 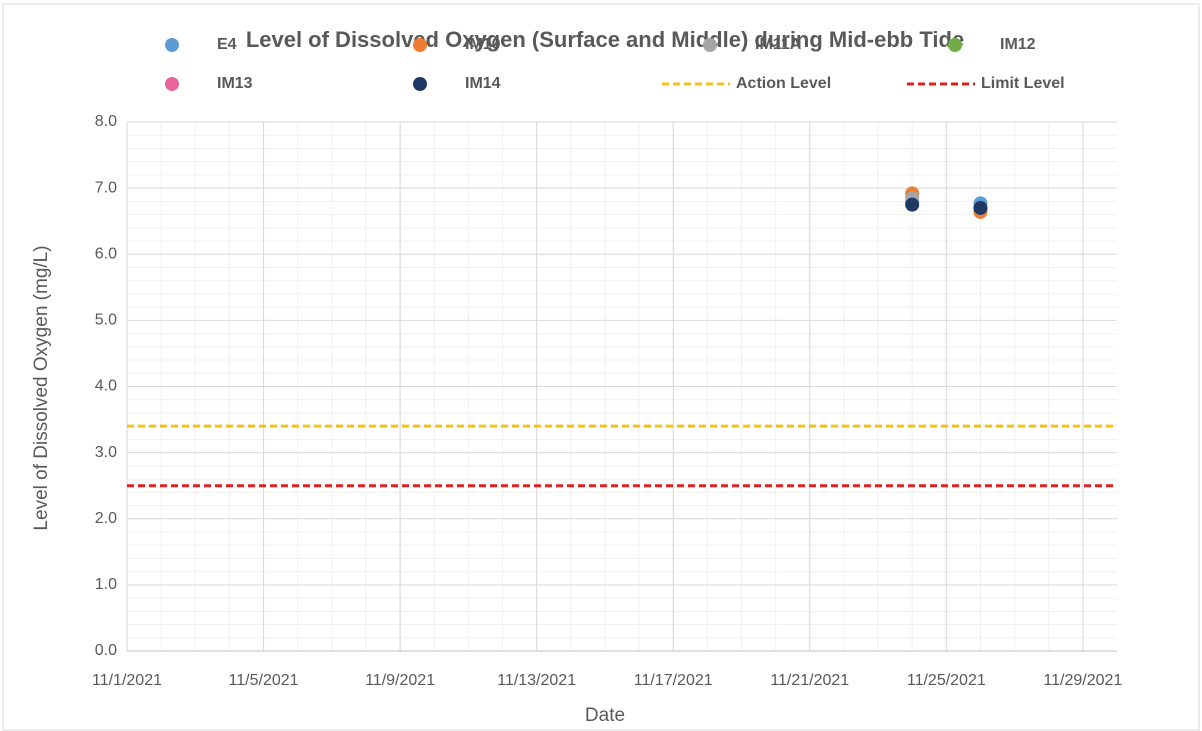 What do you see at coordinates (127, 680) in the screenshot?
I see `x-tick-label: 11/1/2021` at bounding box center [127, 680].